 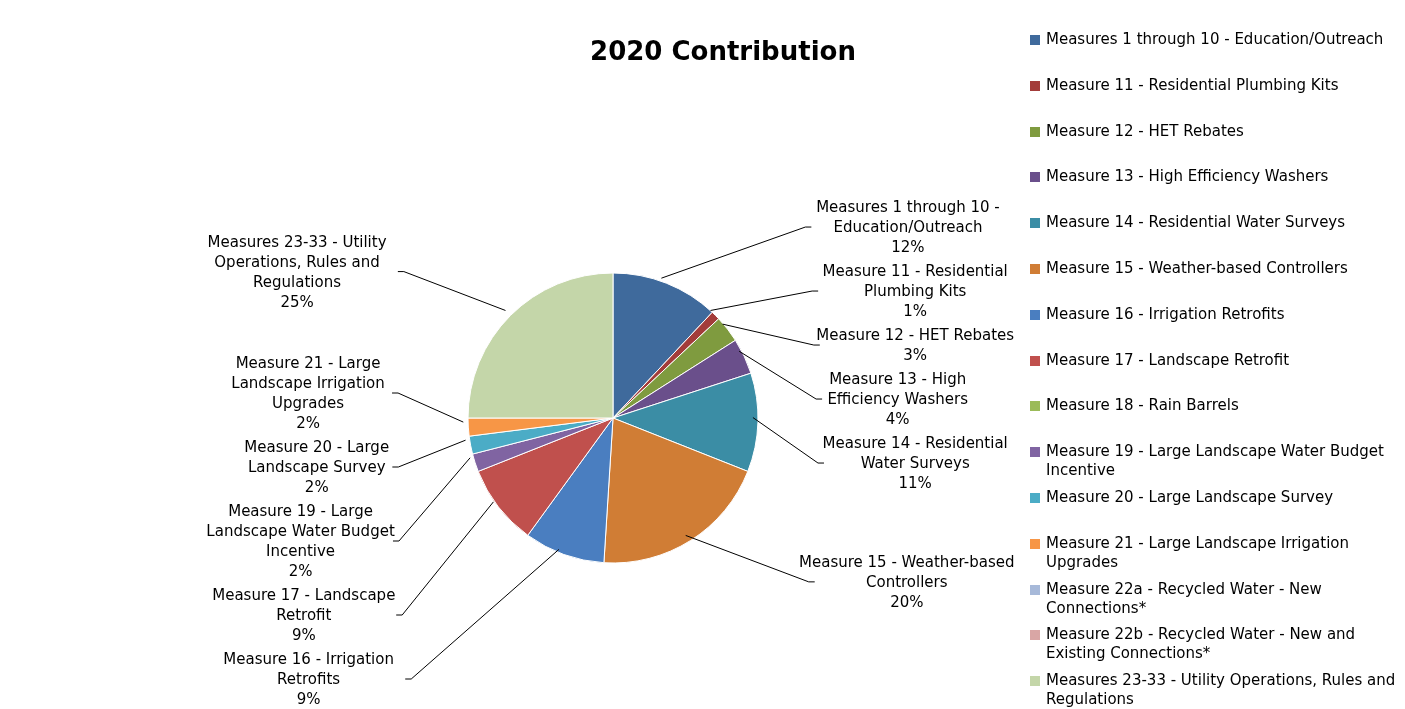 I want to click on slice-label: Measure 14 - Residential Water Surveys, so click(x=915, y=453).